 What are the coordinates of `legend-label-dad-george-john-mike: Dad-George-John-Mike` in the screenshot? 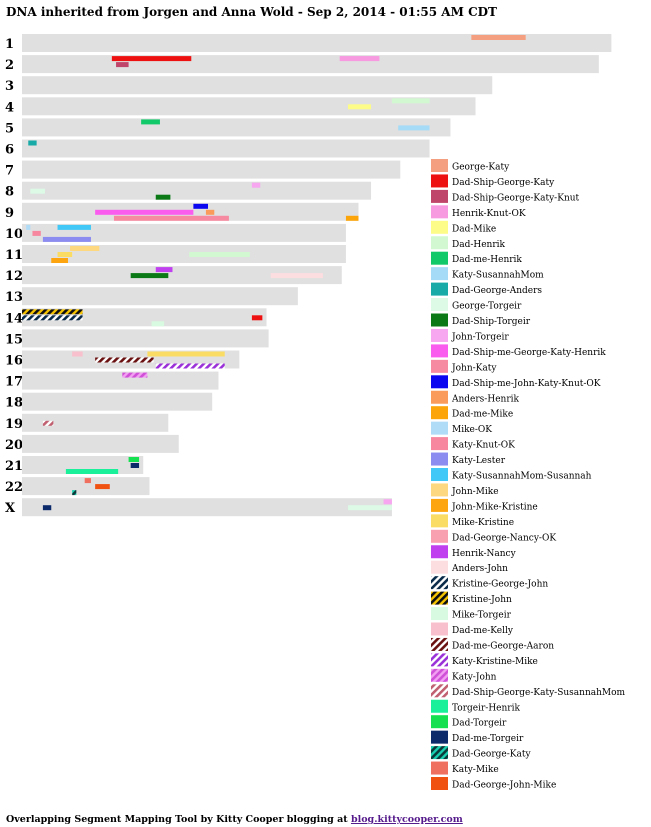 It's located at (504, 786).